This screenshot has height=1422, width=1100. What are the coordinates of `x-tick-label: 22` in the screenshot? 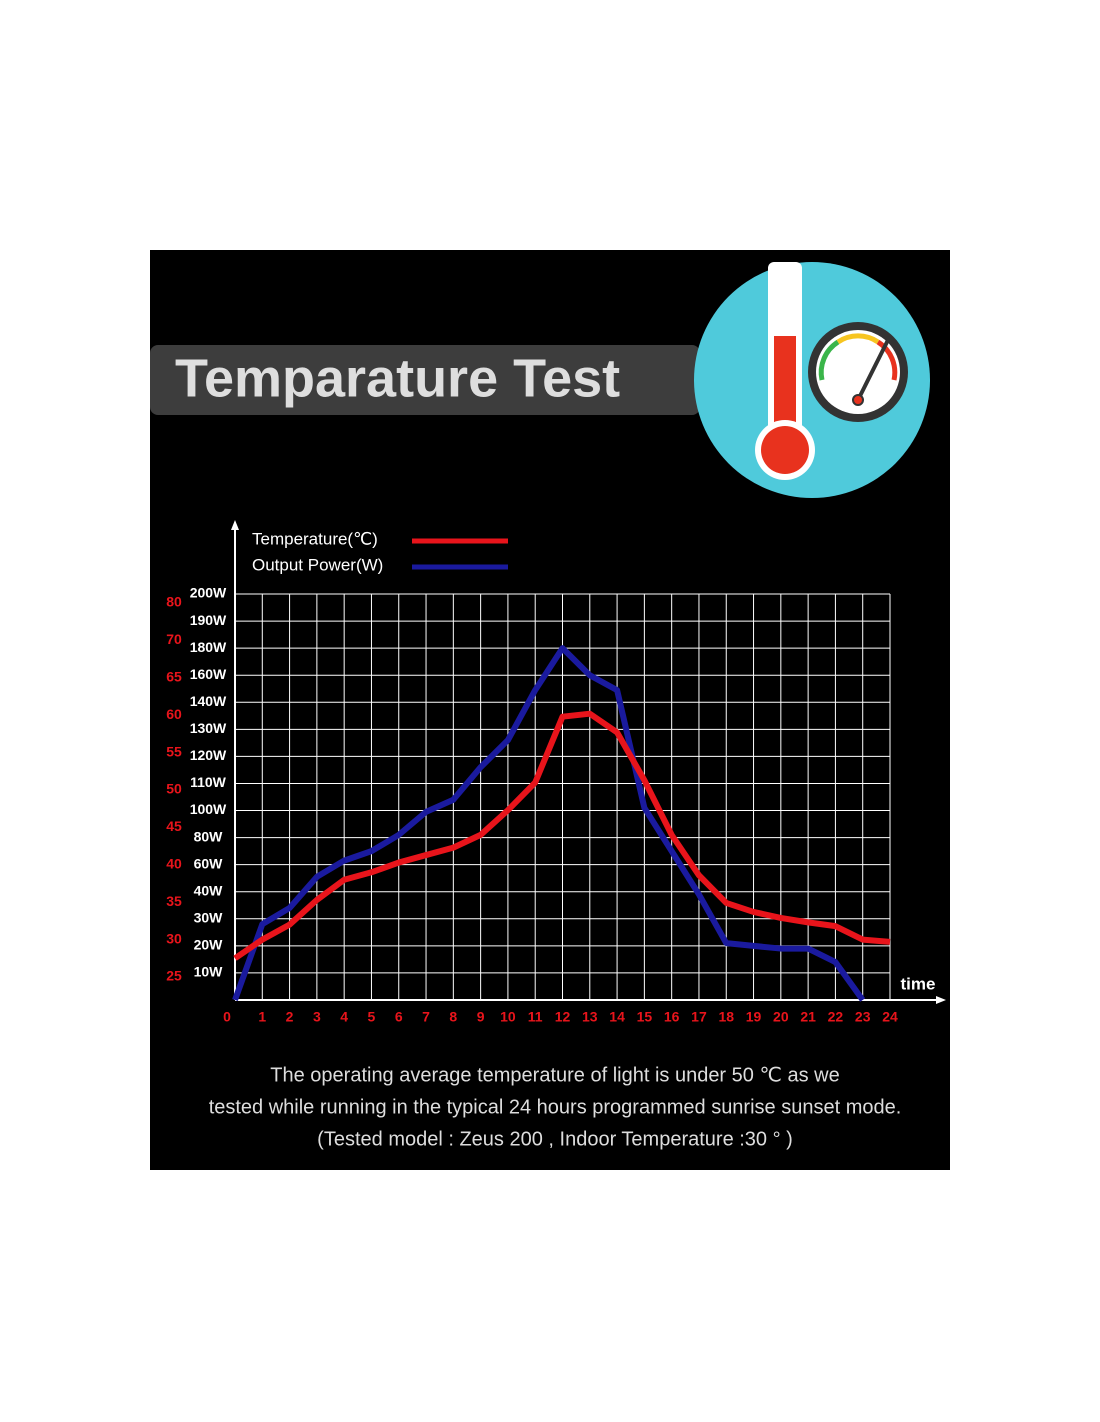 It's located at (836, 1017).